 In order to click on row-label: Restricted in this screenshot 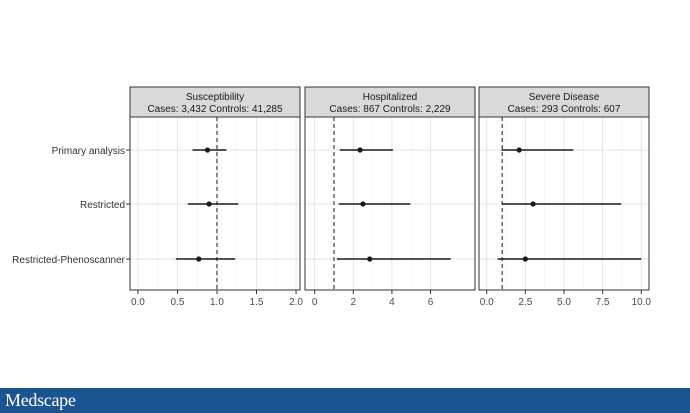, I will do `click(102, 205)`.